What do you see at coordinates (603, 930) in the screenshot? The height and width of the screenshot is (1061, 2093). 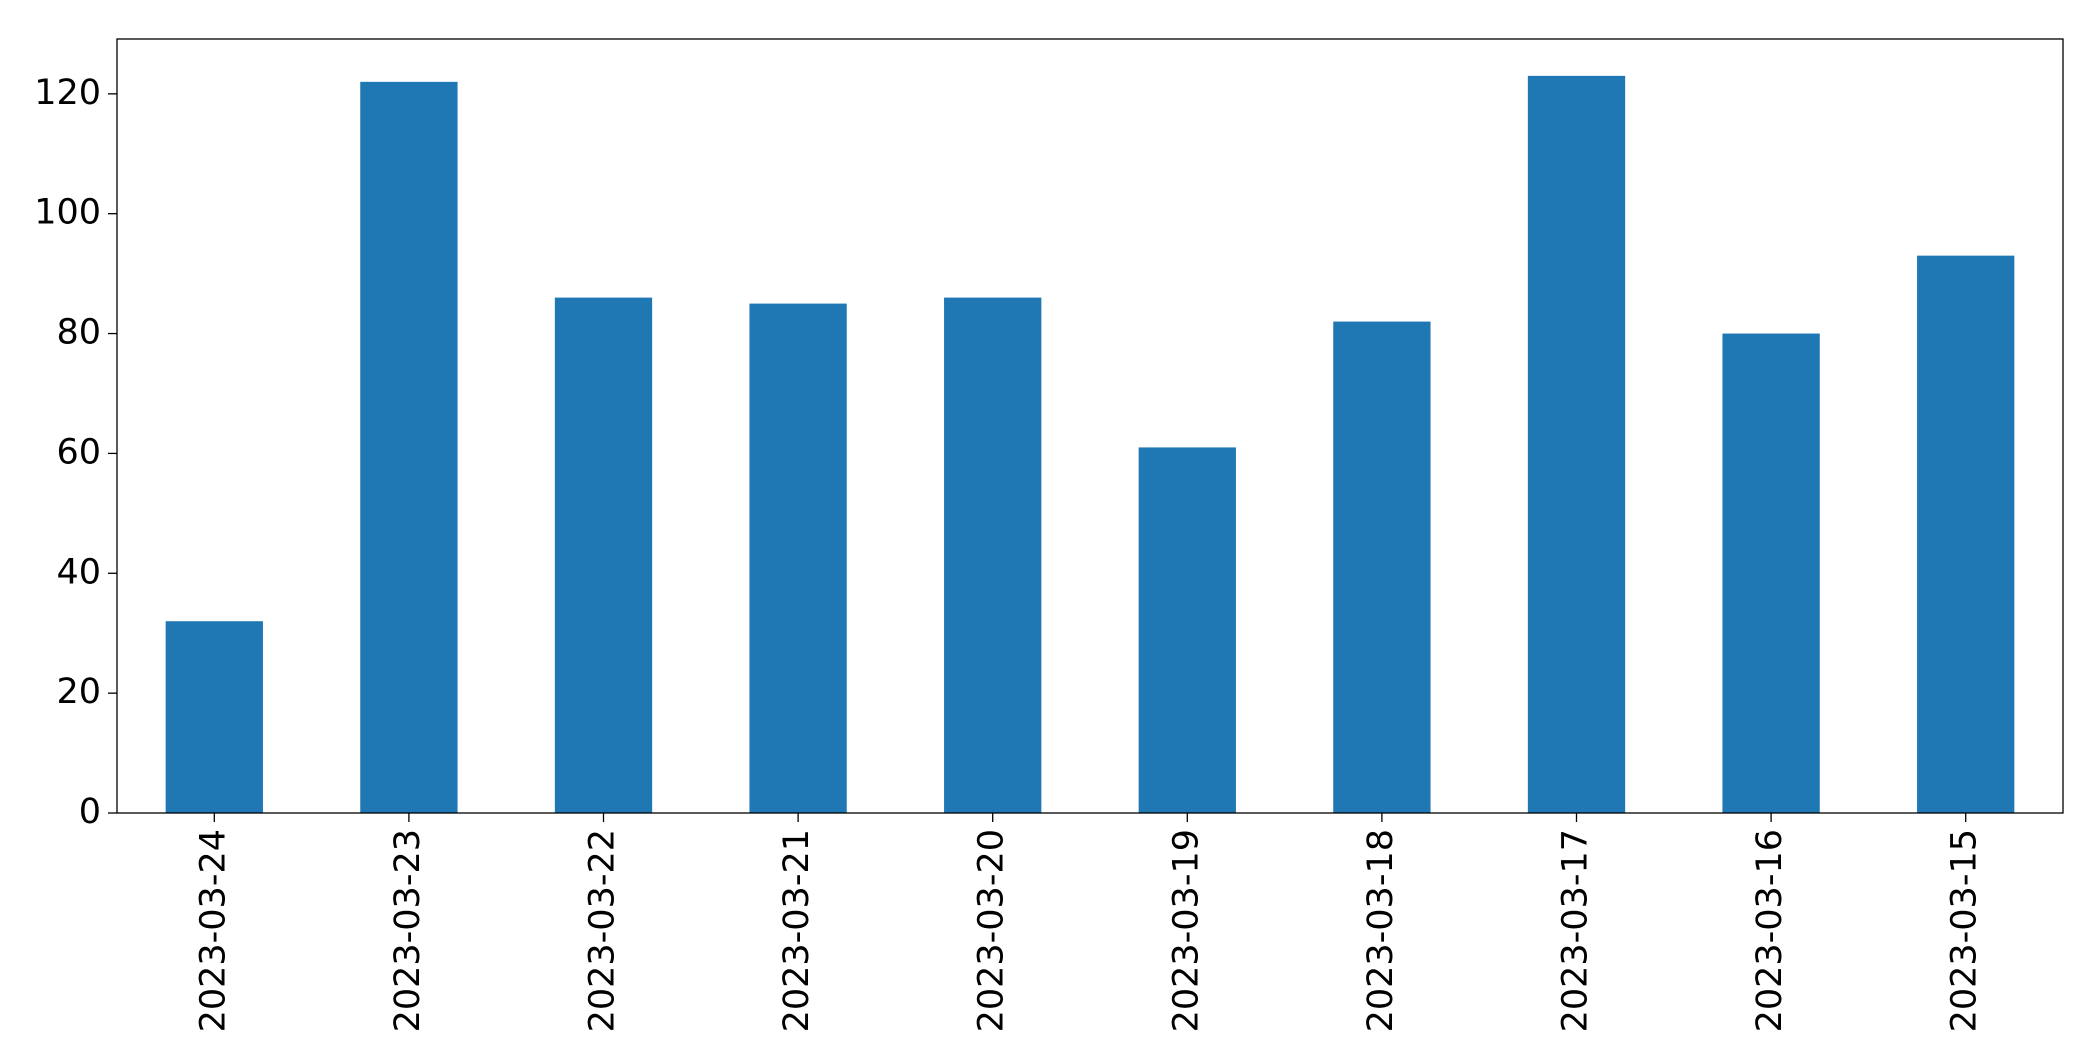 I see `x-tick-label: 2023-03-22` at bounding box center [603, 930].